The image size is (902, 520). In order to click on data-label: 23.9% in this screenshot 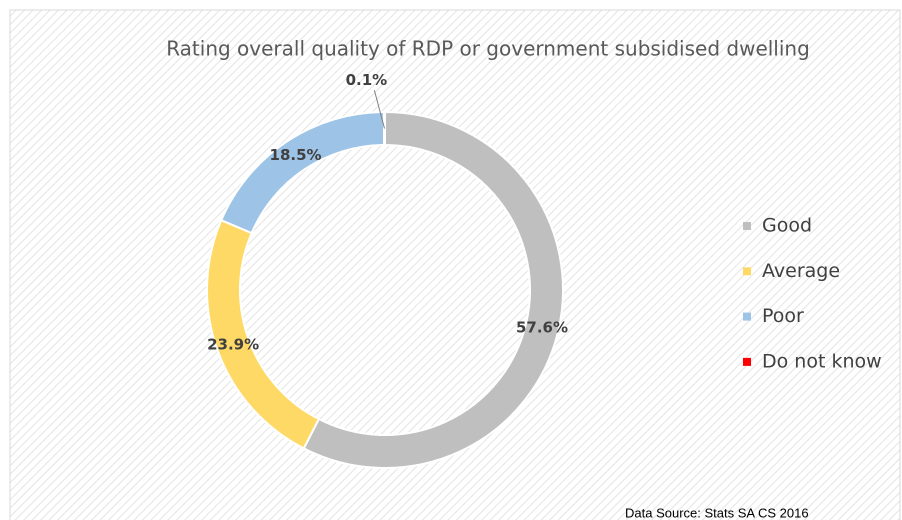, I will do `click(233, 344)`.